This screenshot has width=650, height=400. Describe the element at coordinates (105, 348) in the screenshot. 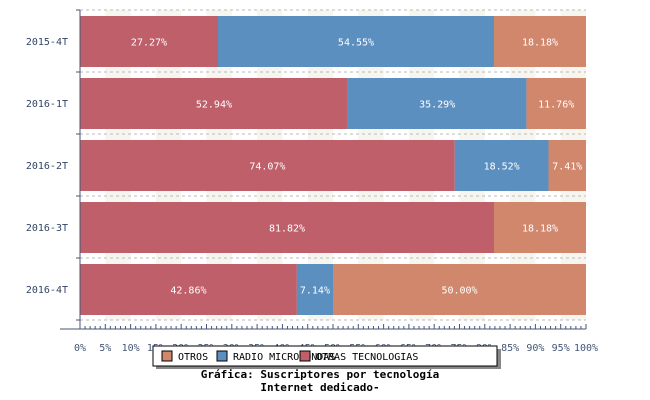

I see `x-tick-label: 5%` at that location.